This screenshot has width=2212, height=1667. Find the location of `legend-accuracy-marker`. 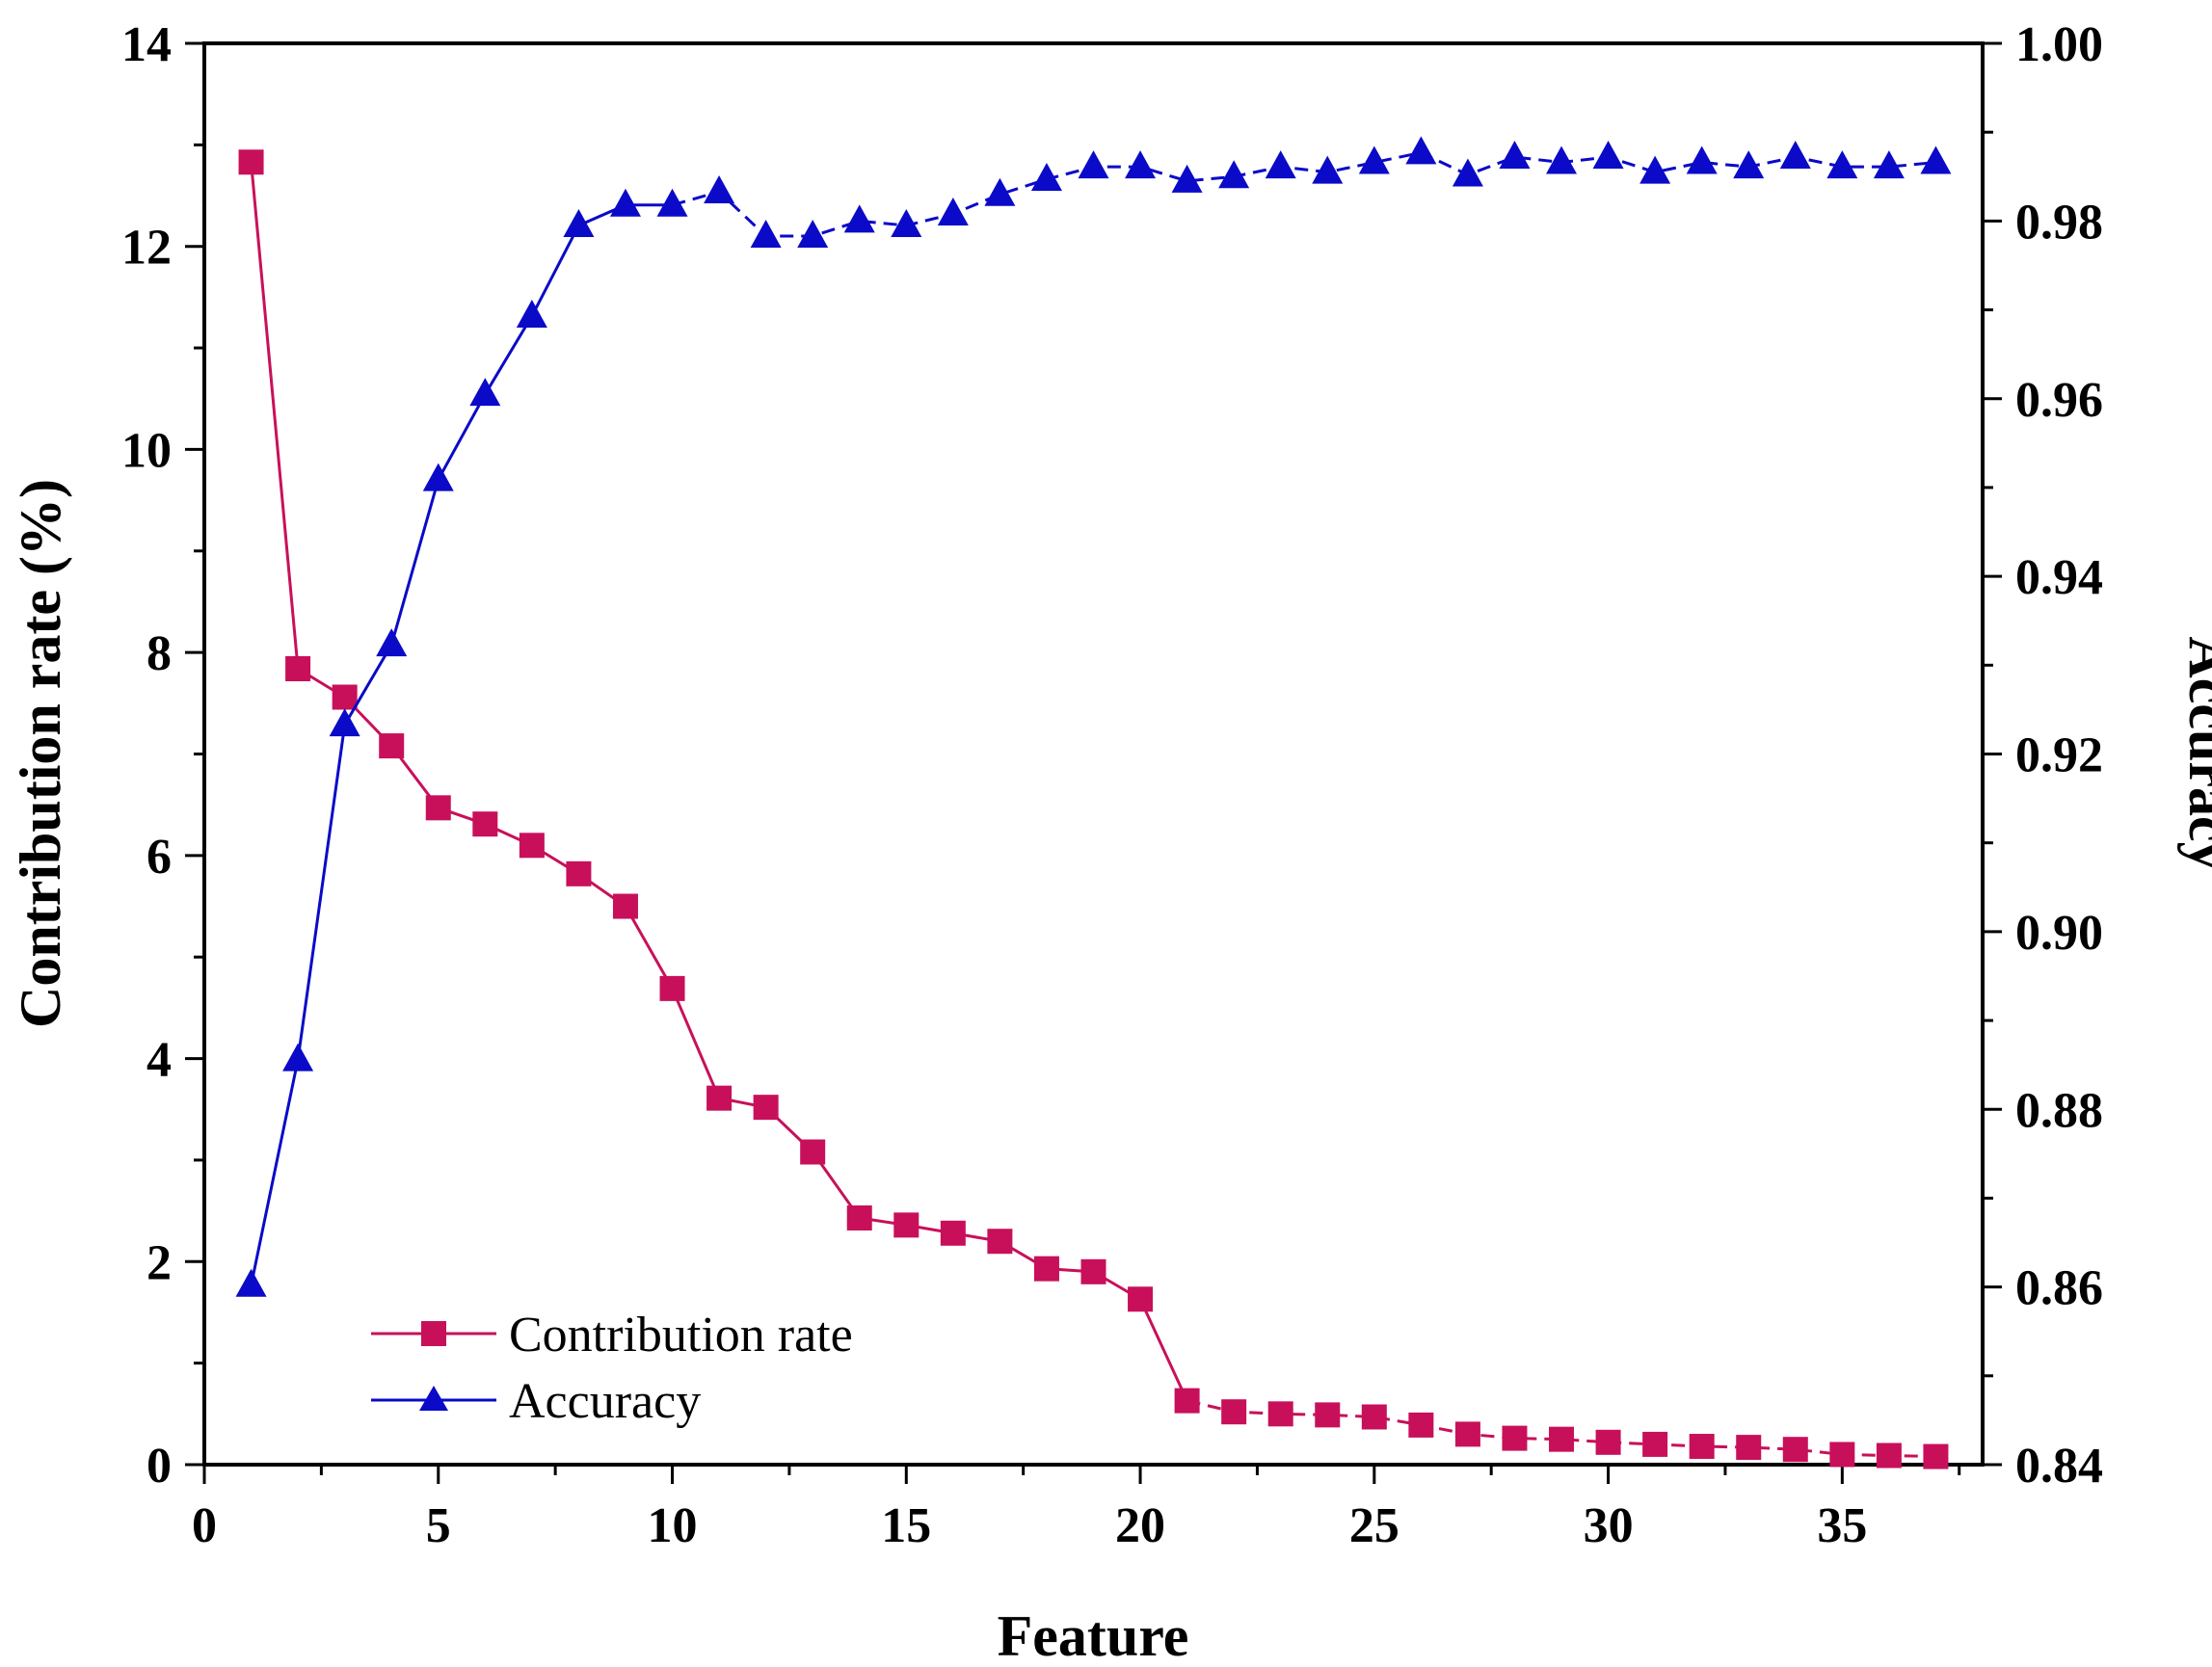

legend-accuracy-marker is located at coordinates (433, 1399).